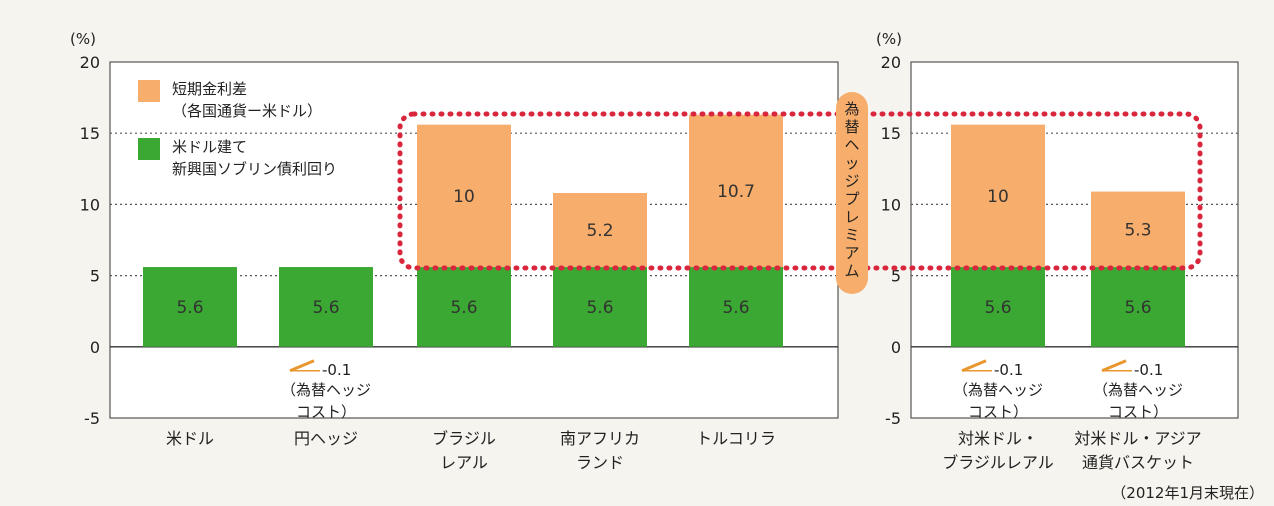  Describe the element at coordinates (851, 253) in the screenshot. I see `premium-label-char: ア` at that location.